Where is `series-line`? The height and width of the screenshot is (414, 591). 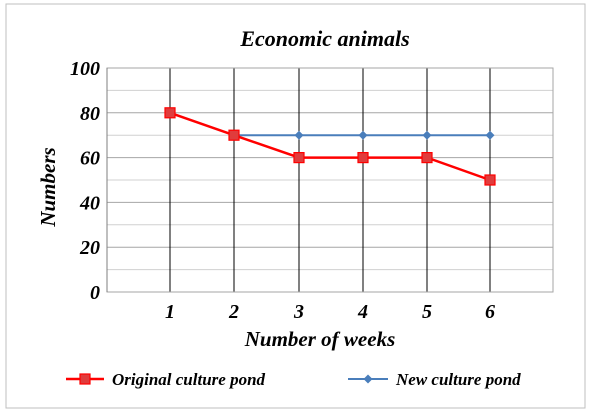 series-line is located at coordinates (330, 146).